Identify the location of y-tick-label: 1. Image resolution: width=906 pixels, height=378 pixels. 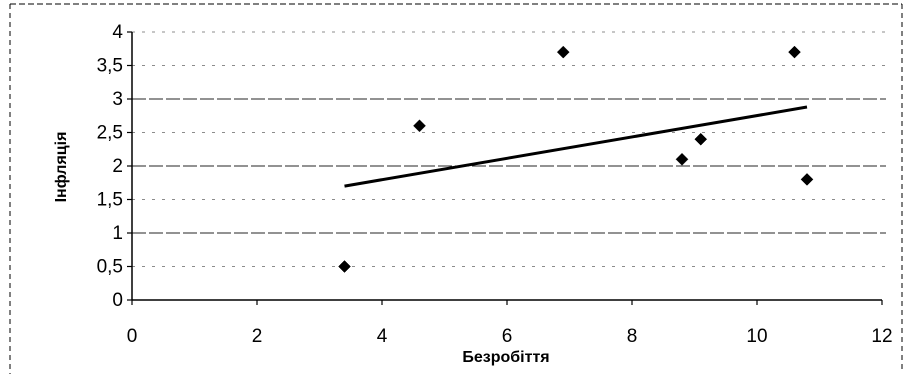
(117, 233).